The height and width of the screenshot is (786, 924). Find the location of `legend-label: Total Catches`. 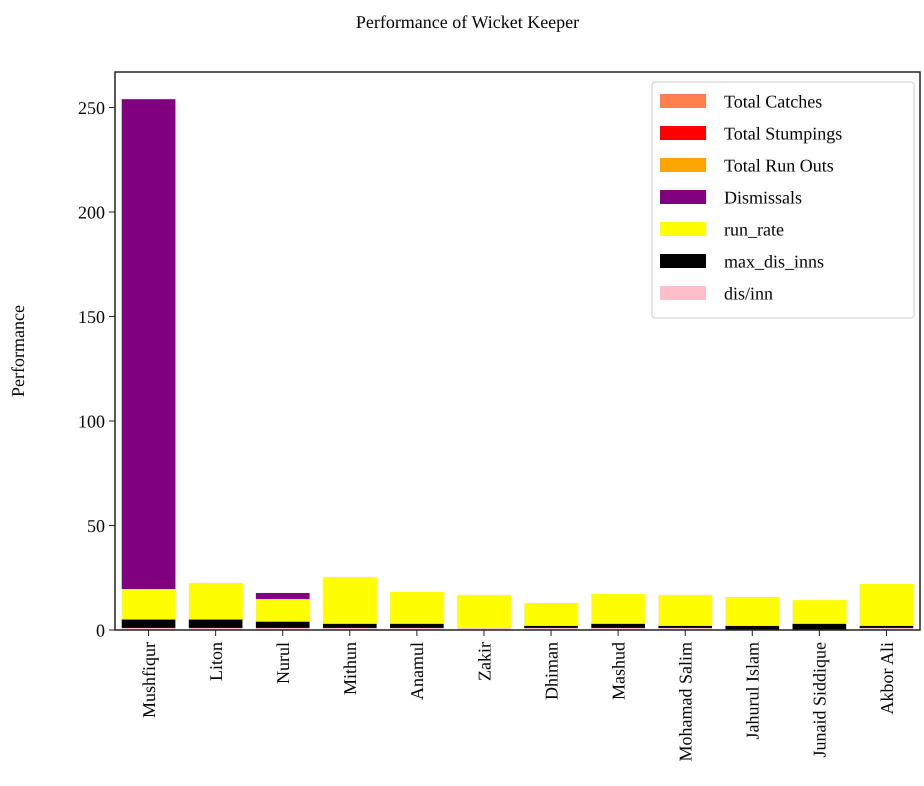

legend-label: Total Catches is located at coordinates (773, 101).